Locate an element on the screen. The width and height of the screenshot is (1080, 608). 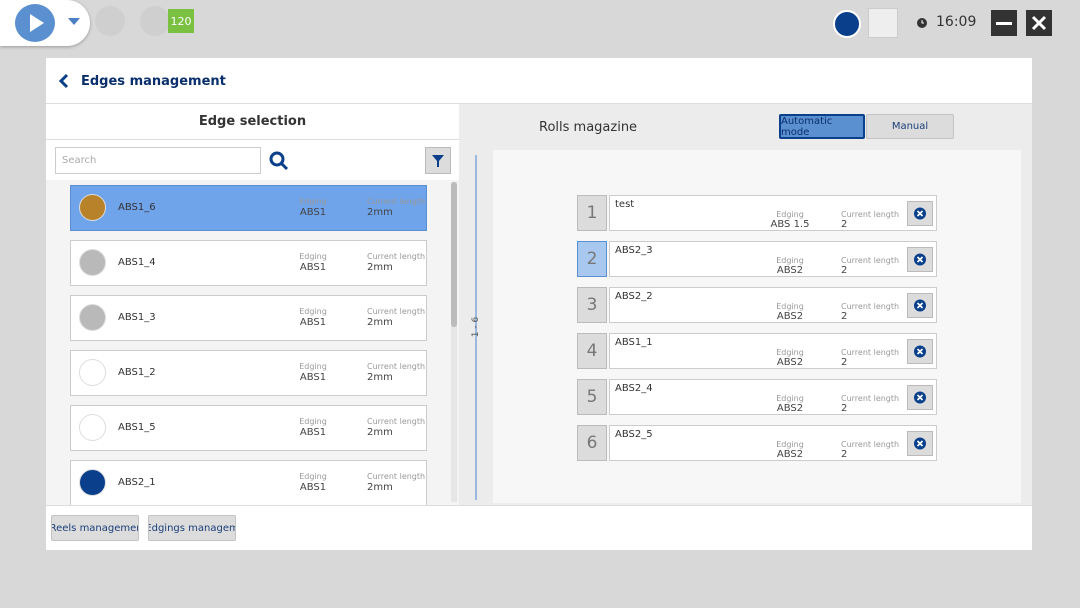
roll-number: 2 is located at coordinates (592, 259).